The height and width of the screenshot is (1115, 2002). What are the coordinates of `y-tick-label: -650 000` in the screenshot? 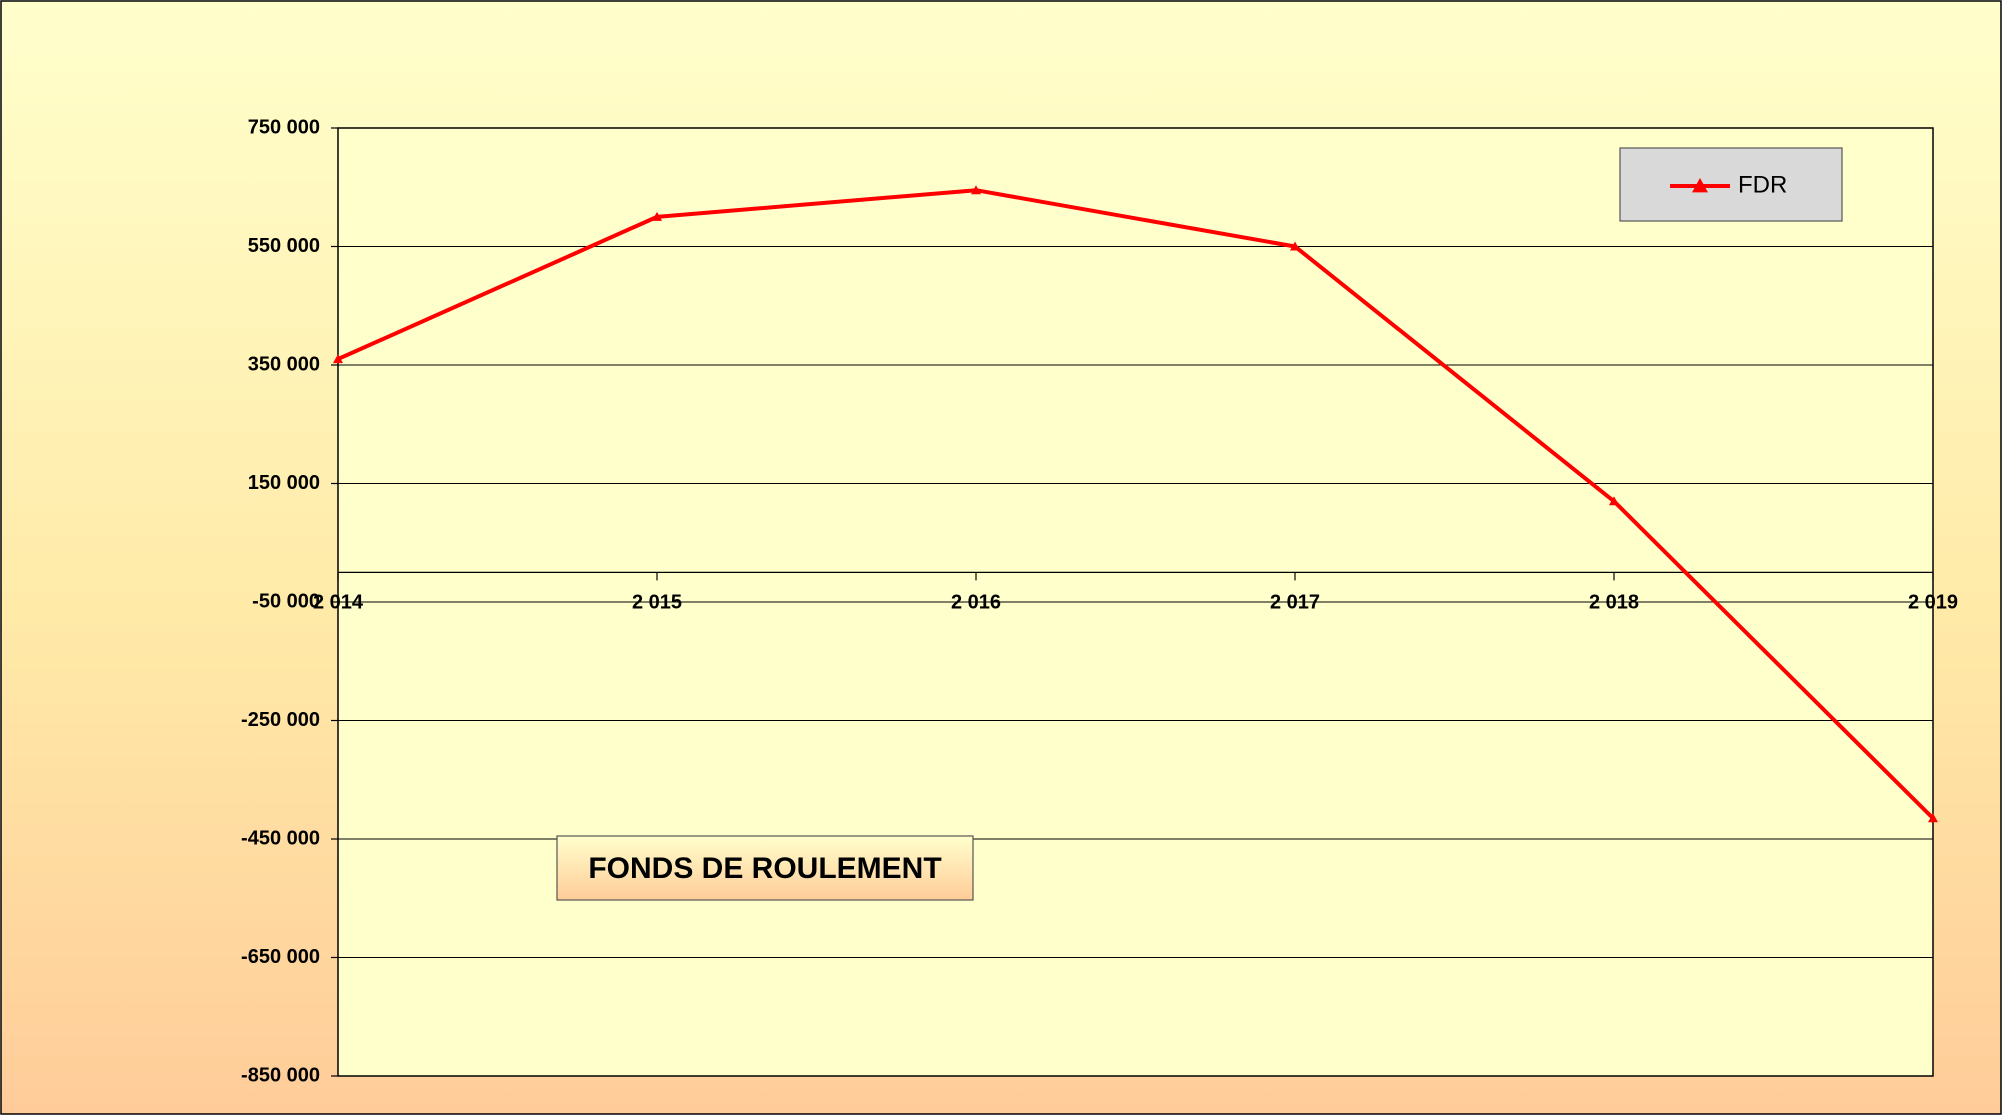 It's located at (280, 957).